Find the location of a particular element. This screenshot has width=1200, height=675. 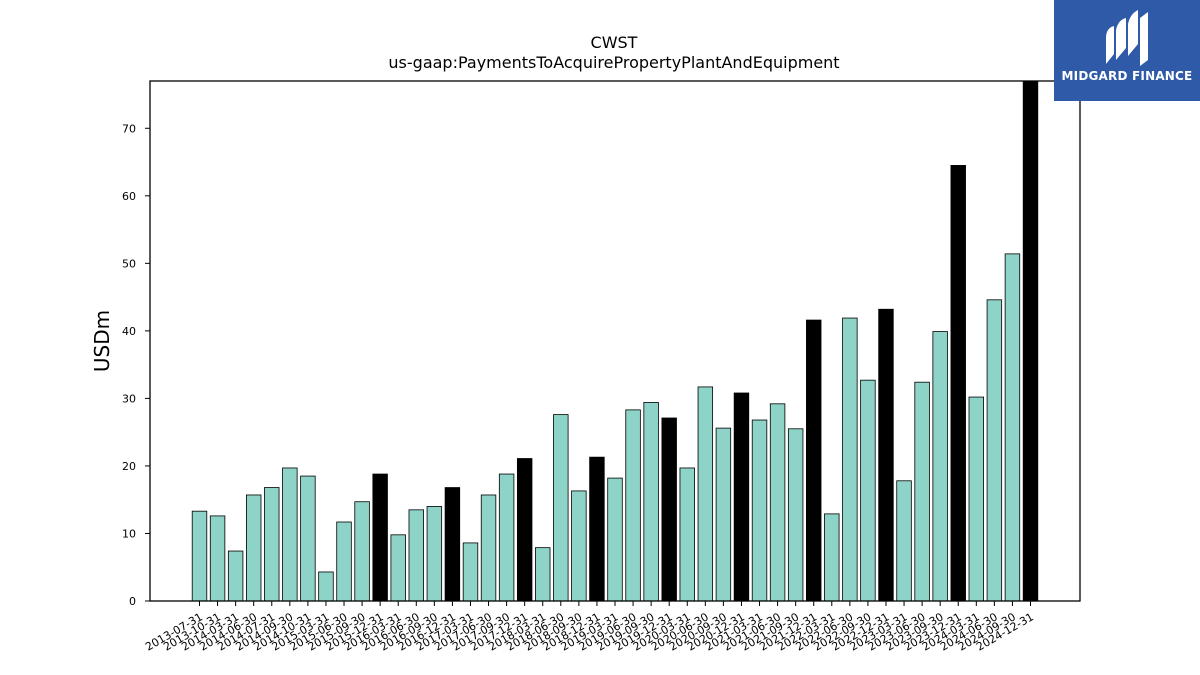

logo-text: MIDGARD FINANCE is located at coordinates (1127, 76).